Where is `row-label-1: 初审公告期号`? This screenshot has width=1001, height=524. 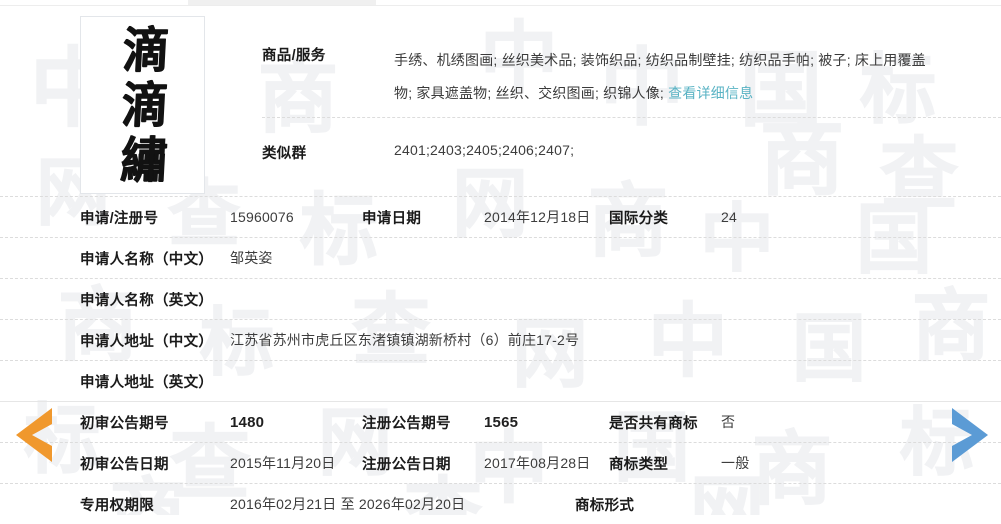
row-label-1: 初审公告期号 is located at coordinates (124, 423).